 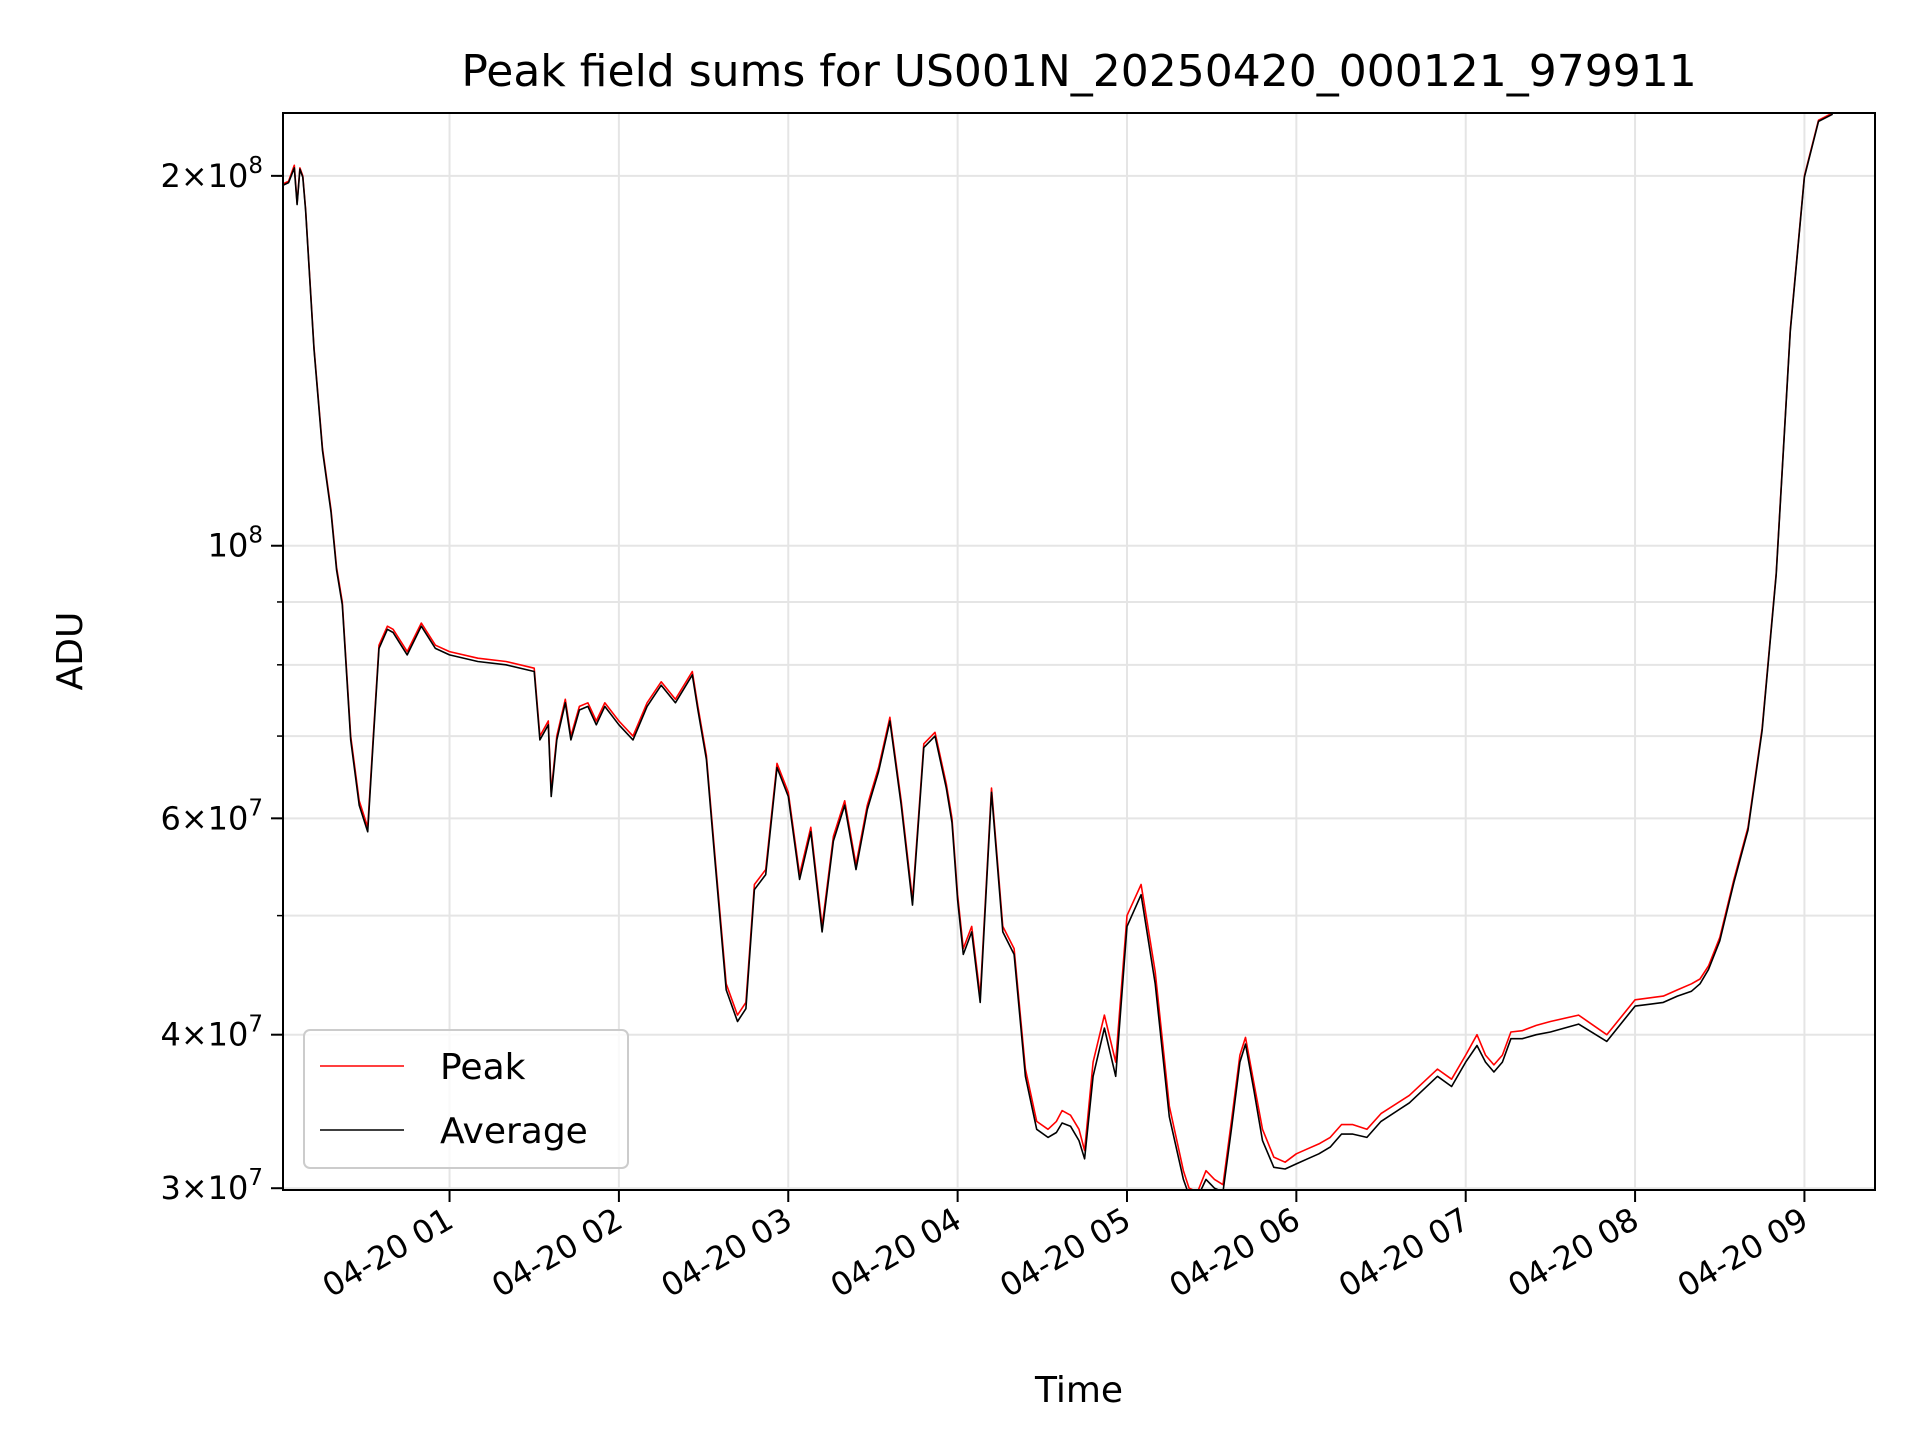 What do you see at coordinates (483, 1067) in the screenshot?
I see `legend-peak-label: Peak` at bounding box center [483, 1067].